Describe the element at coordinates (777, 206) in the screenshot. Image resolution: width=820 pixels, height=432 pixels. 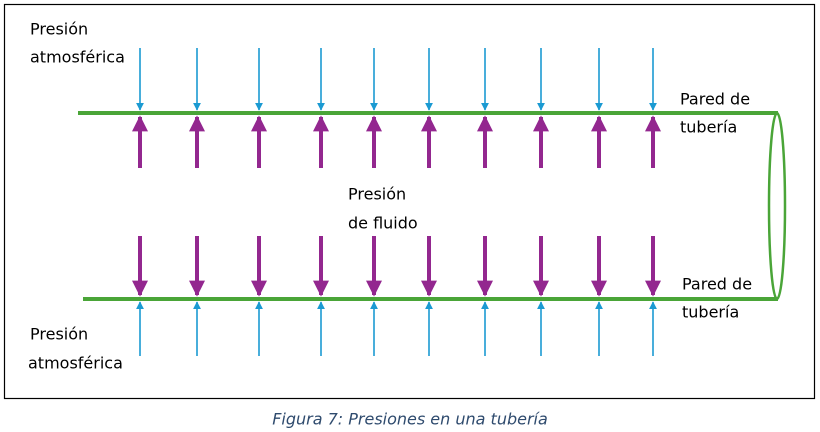
I see `pipe-end` at that location.